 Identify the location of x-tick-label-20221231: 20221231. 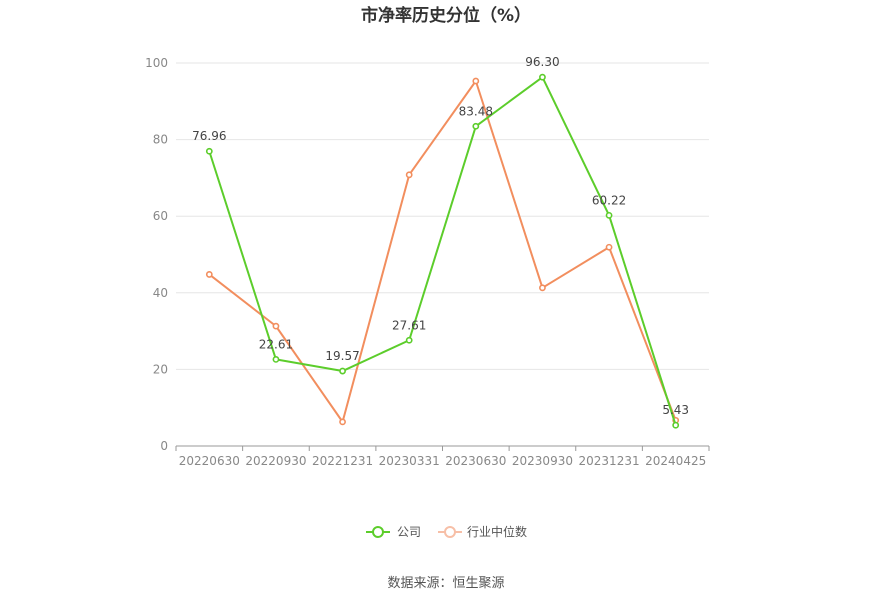
(342, 461).